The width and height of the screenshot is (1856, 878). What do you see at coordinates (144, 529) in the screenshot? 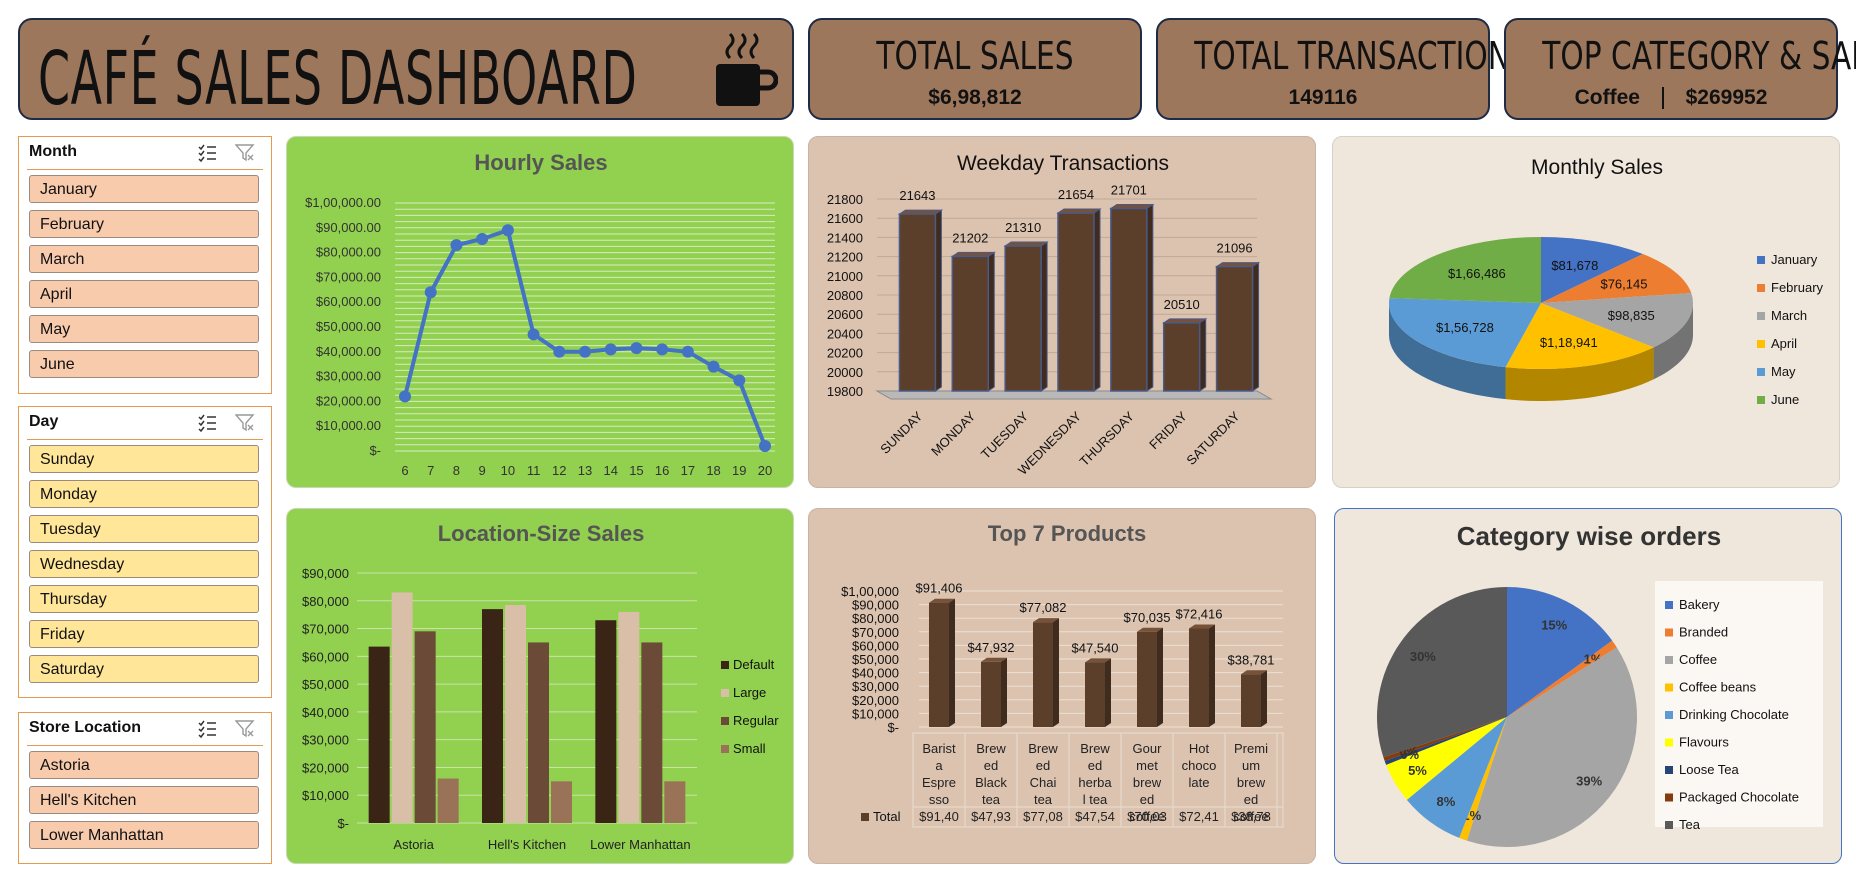
I see `slicer-item-tuesday: Tuesday` at bounding box center [144, 529].